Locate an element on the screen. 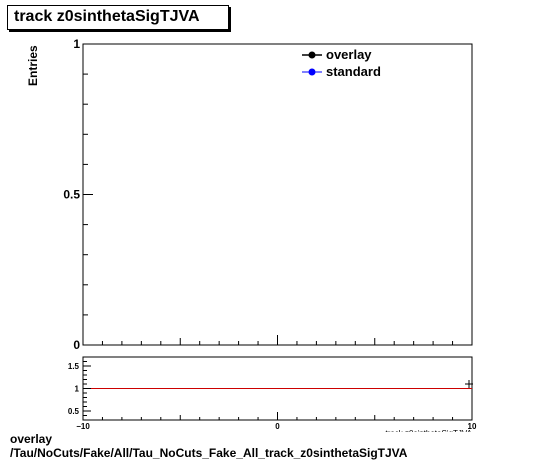  legend: overlay standard is located at coordinates (341, 63).